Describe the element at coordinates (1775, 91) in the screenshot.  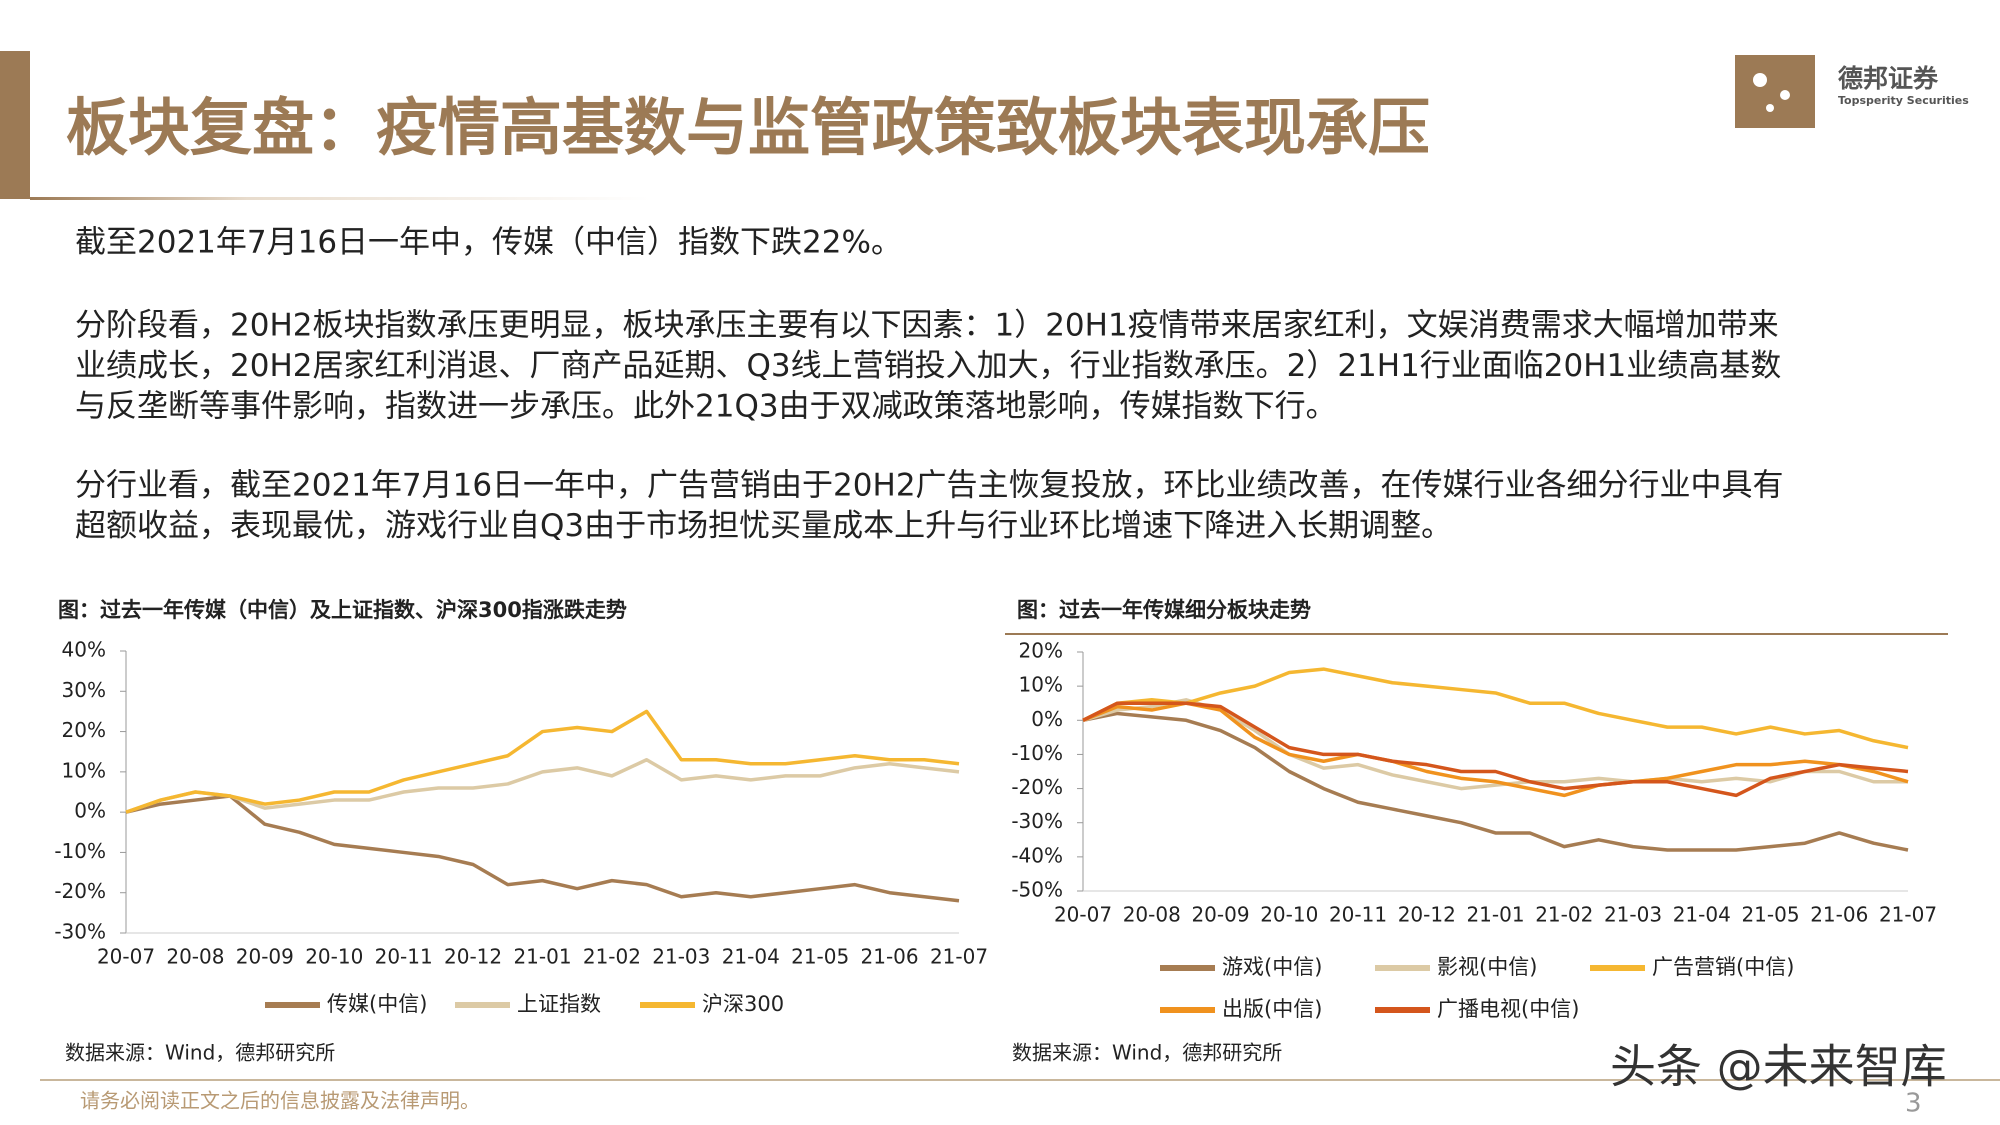
I see `logo-mark` at that location.